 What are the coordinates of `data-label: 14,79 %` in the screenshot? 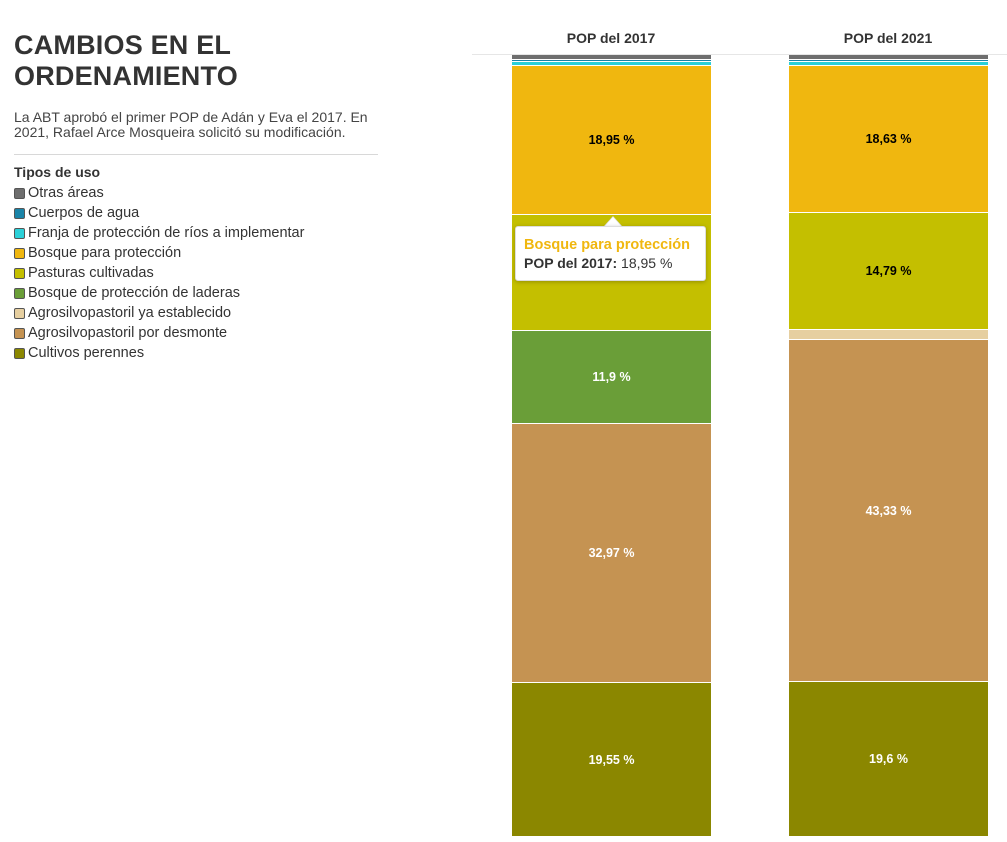 It's located at (888, 271).